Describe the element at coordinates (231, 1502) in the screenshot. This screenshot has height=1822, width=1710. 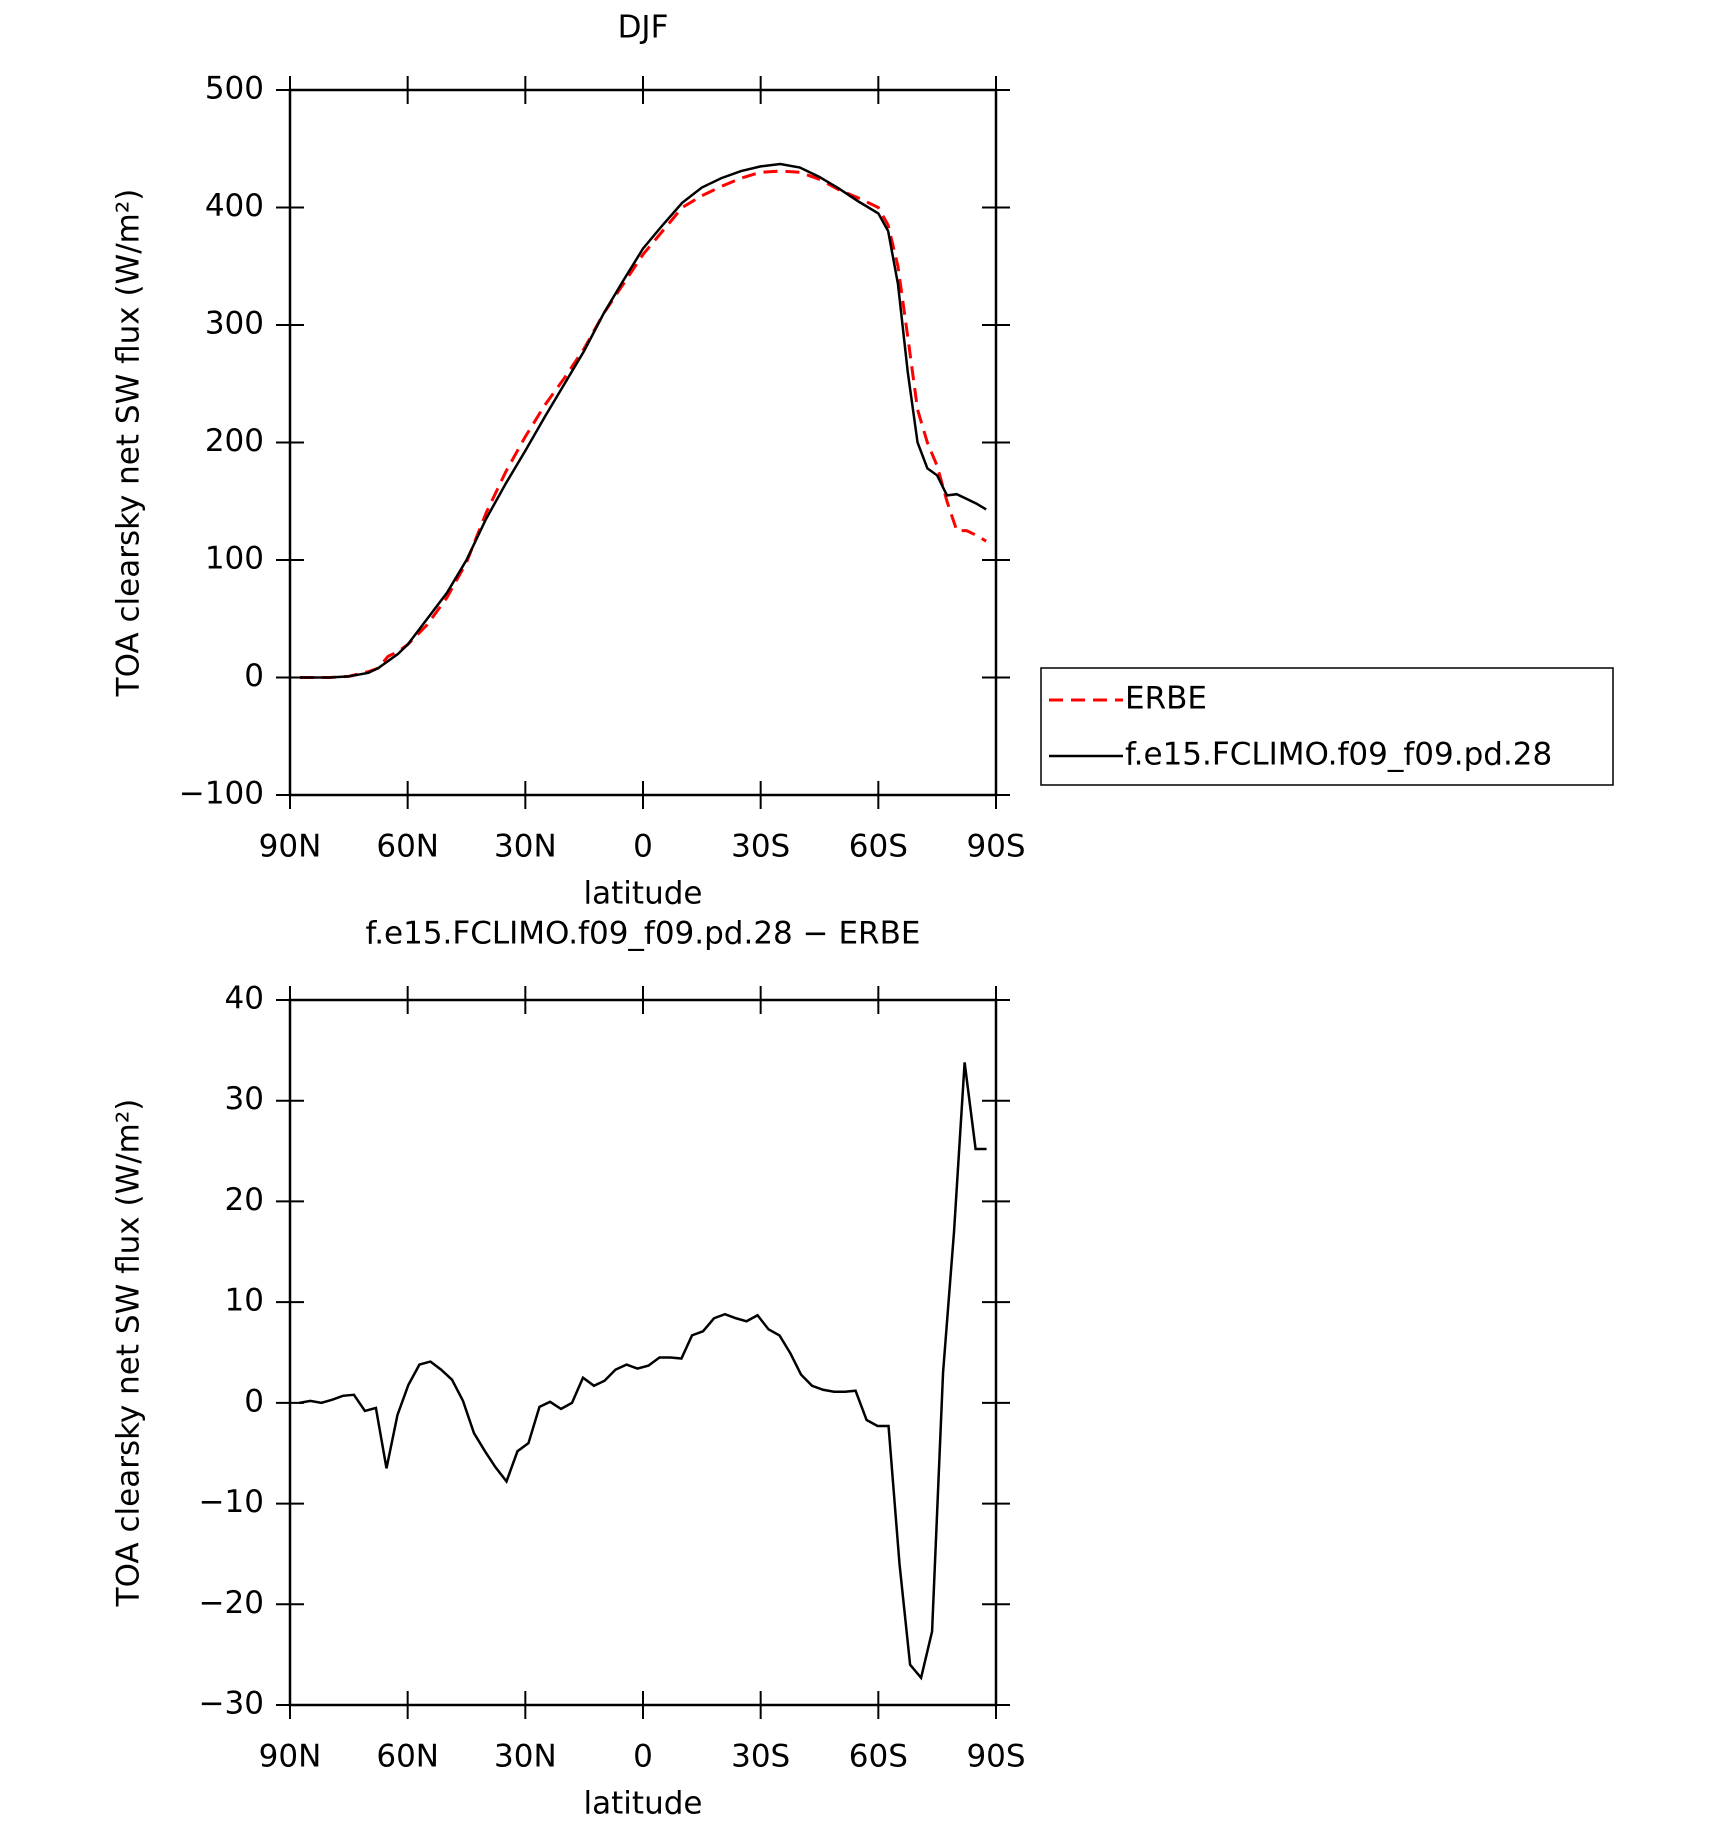
I see `y-tick-label: −10` at that location.